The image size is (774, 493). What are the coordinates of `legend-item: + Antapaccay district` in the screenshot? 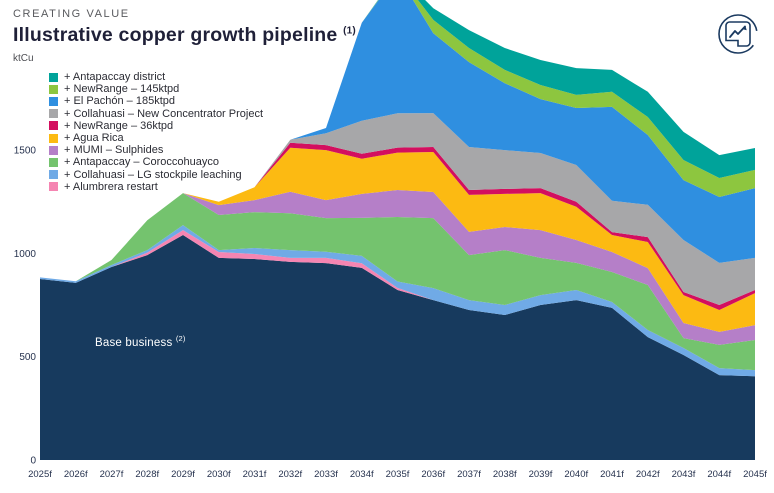 It's located at (156, 77).